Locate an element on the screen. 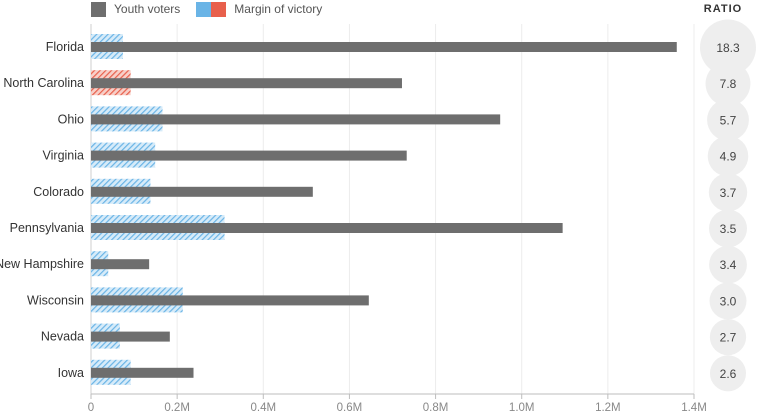 This screenshot has width=758, height=413. x-tick-label: 0.8M is located at coordinates (436, 407).